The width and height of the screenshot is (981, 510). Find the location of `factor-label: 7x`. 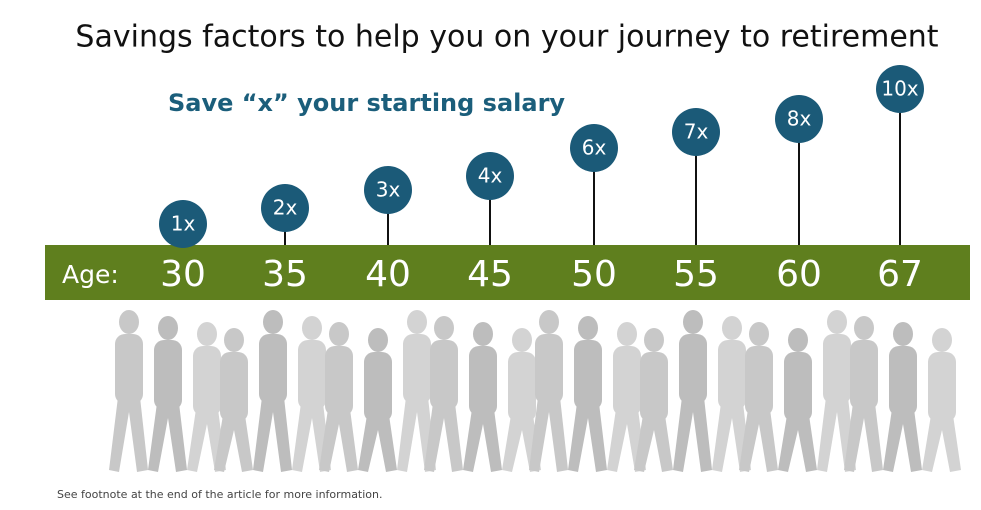

factor-label: 7x is located at coordinates (696, 132).